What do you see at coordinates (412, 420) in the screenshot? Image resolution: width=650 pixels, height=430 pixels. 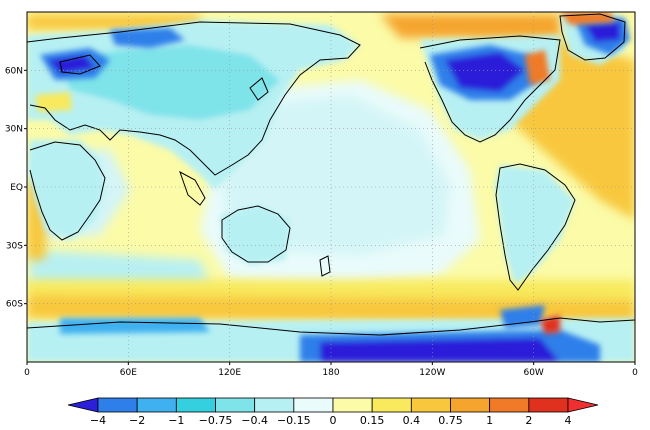 I see `colorbar-label: 0.4` at bounding box center [412, 420].